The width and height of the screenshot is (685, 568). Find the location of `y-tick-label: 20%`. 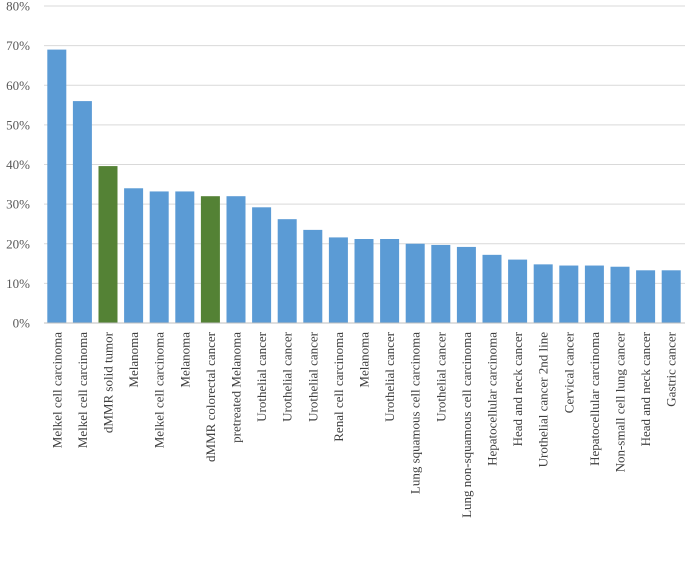

y-tick-label: 20% is located at coordinates (18, 243).